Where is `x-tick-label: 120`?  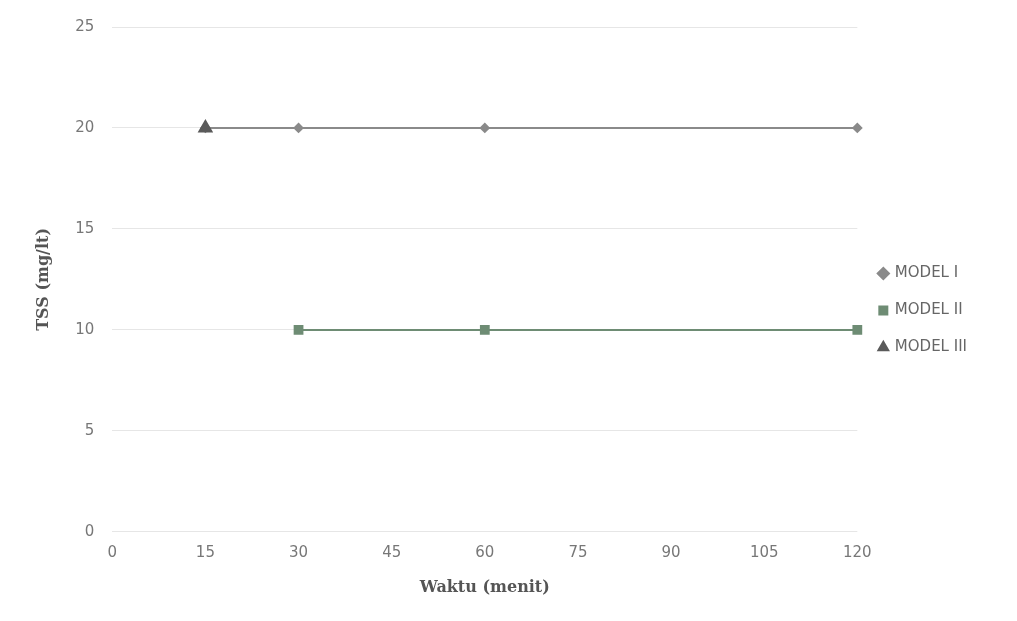 x-tick-label: 120 is located at coordinates (857, 551).